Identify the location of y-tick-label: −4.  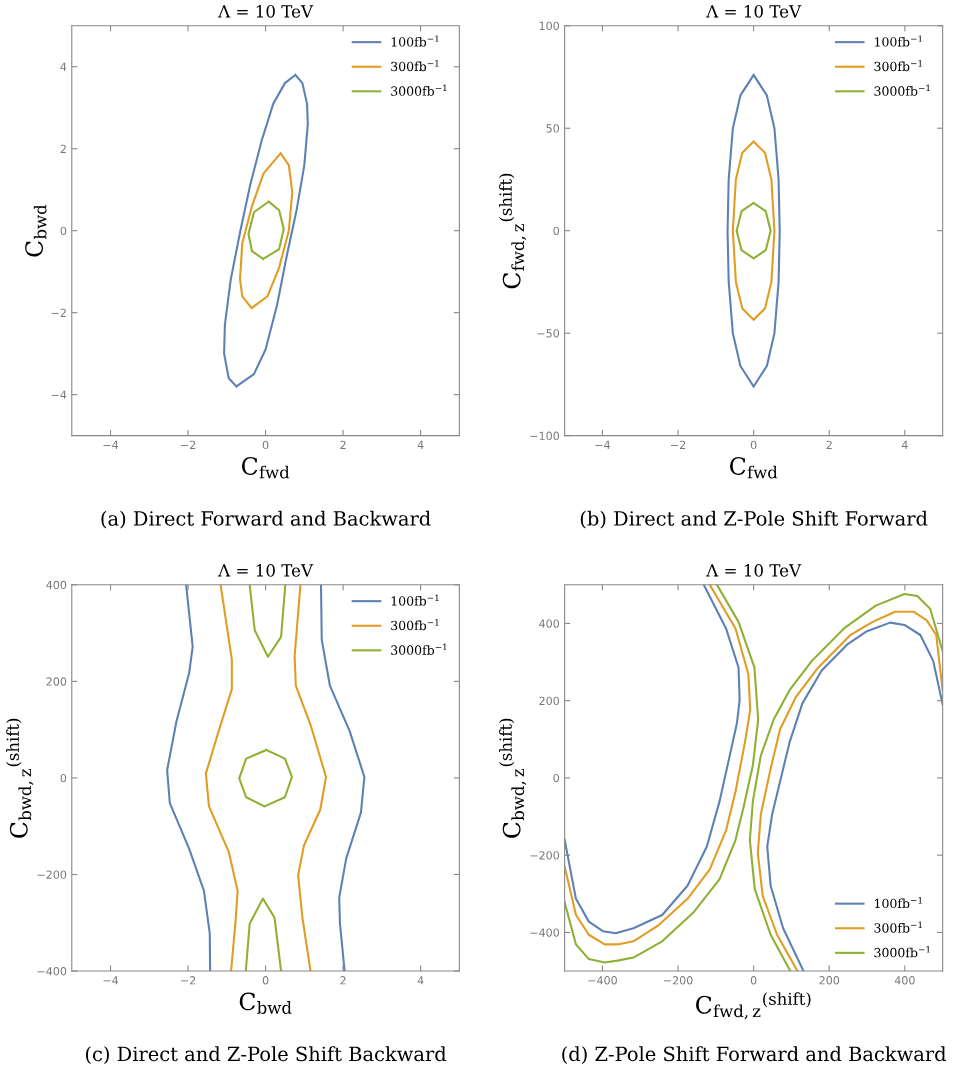
(59, 394).